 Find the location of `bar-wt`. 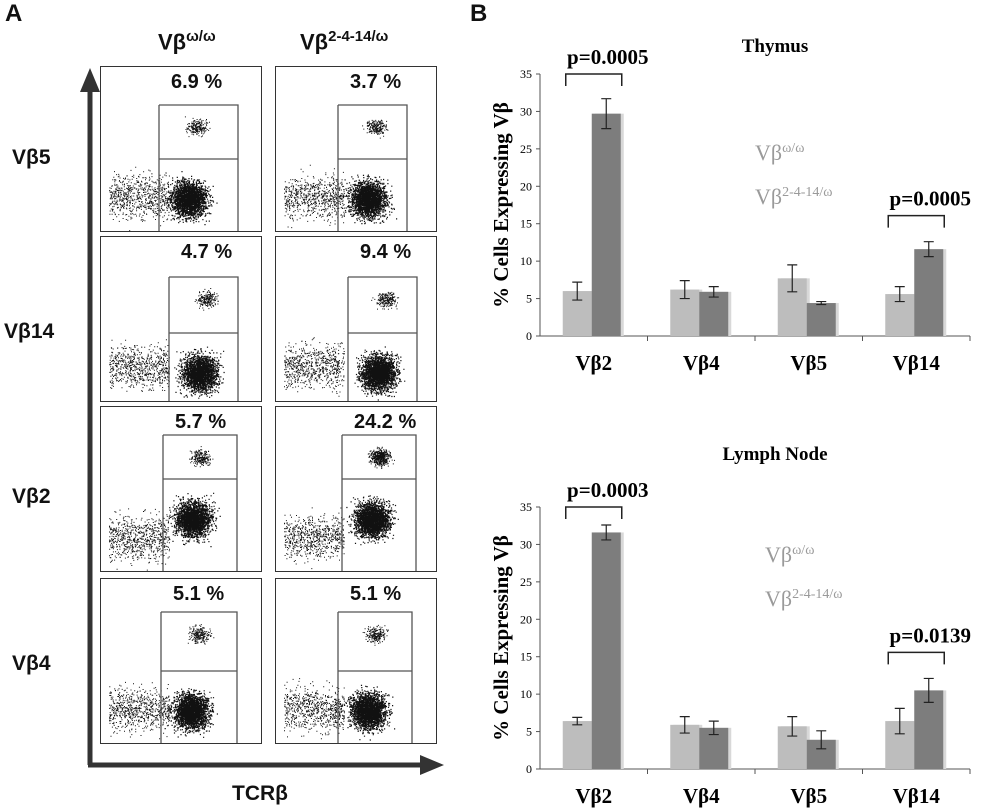

bar-wt is located at coordinates (577, 745).